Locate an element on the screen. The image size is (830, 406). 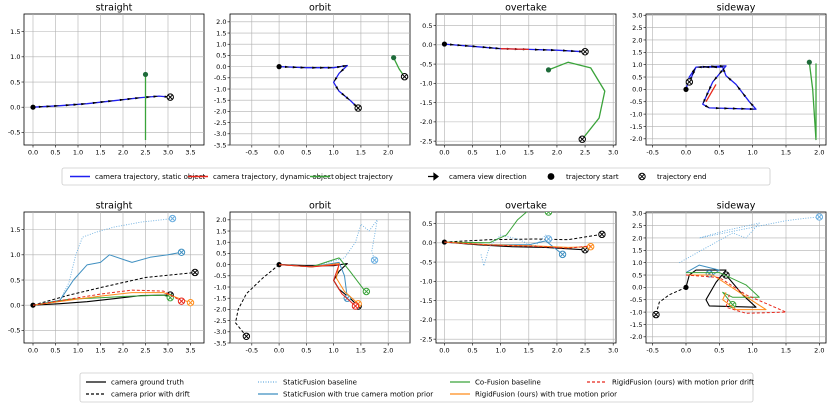
y-tick-label: 3.0 is located at coordinates (637, 214).